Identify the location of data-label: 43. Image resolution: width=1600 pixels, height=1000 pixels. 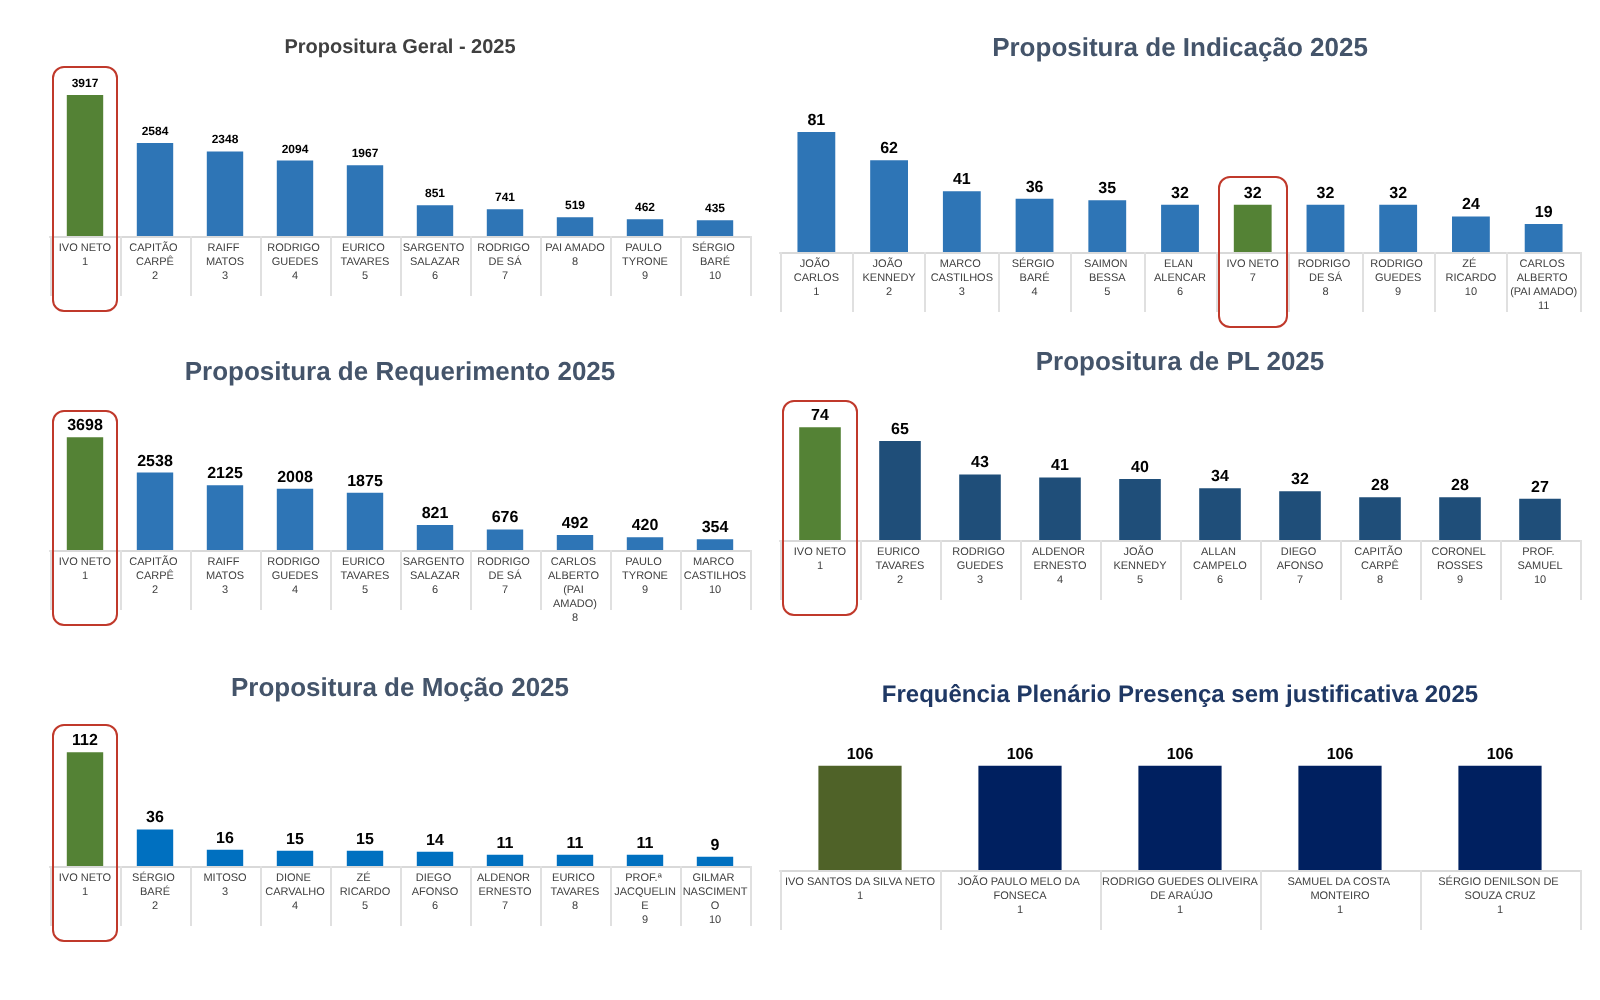
(980, 462).